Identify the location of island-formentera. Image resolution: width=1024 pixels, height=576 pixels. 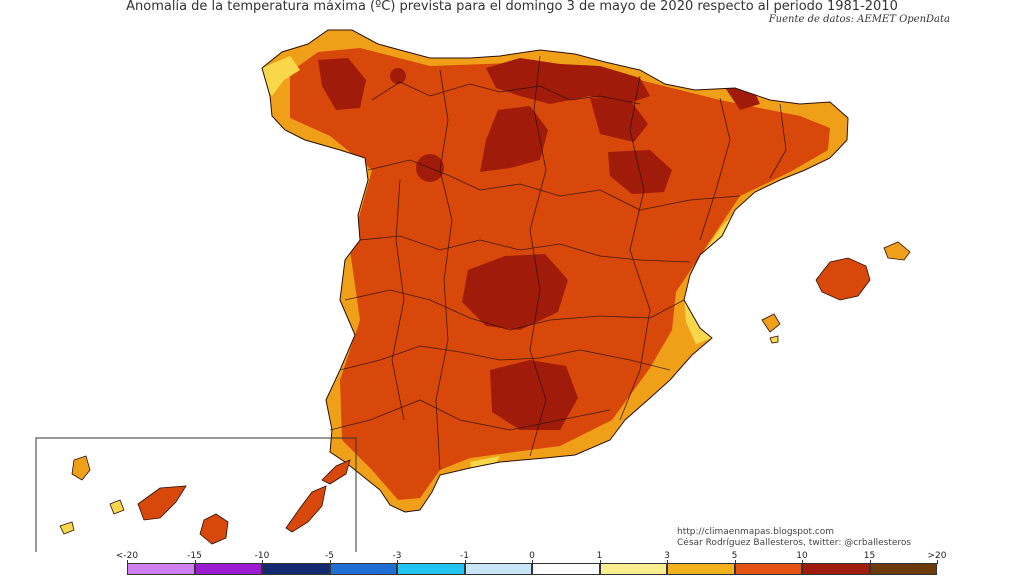
(774, 339).